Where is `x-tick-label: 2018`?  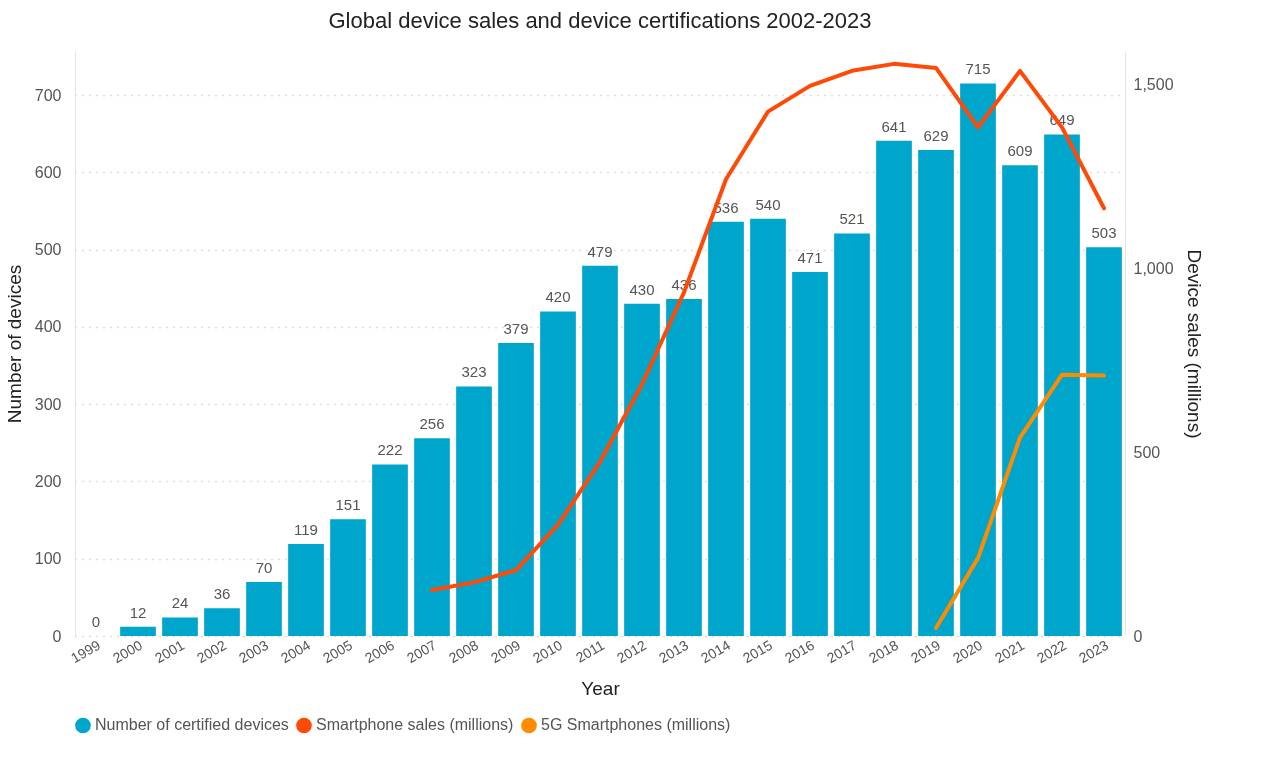
x-tick-label: 2018 is located at coordinates (884, 651).